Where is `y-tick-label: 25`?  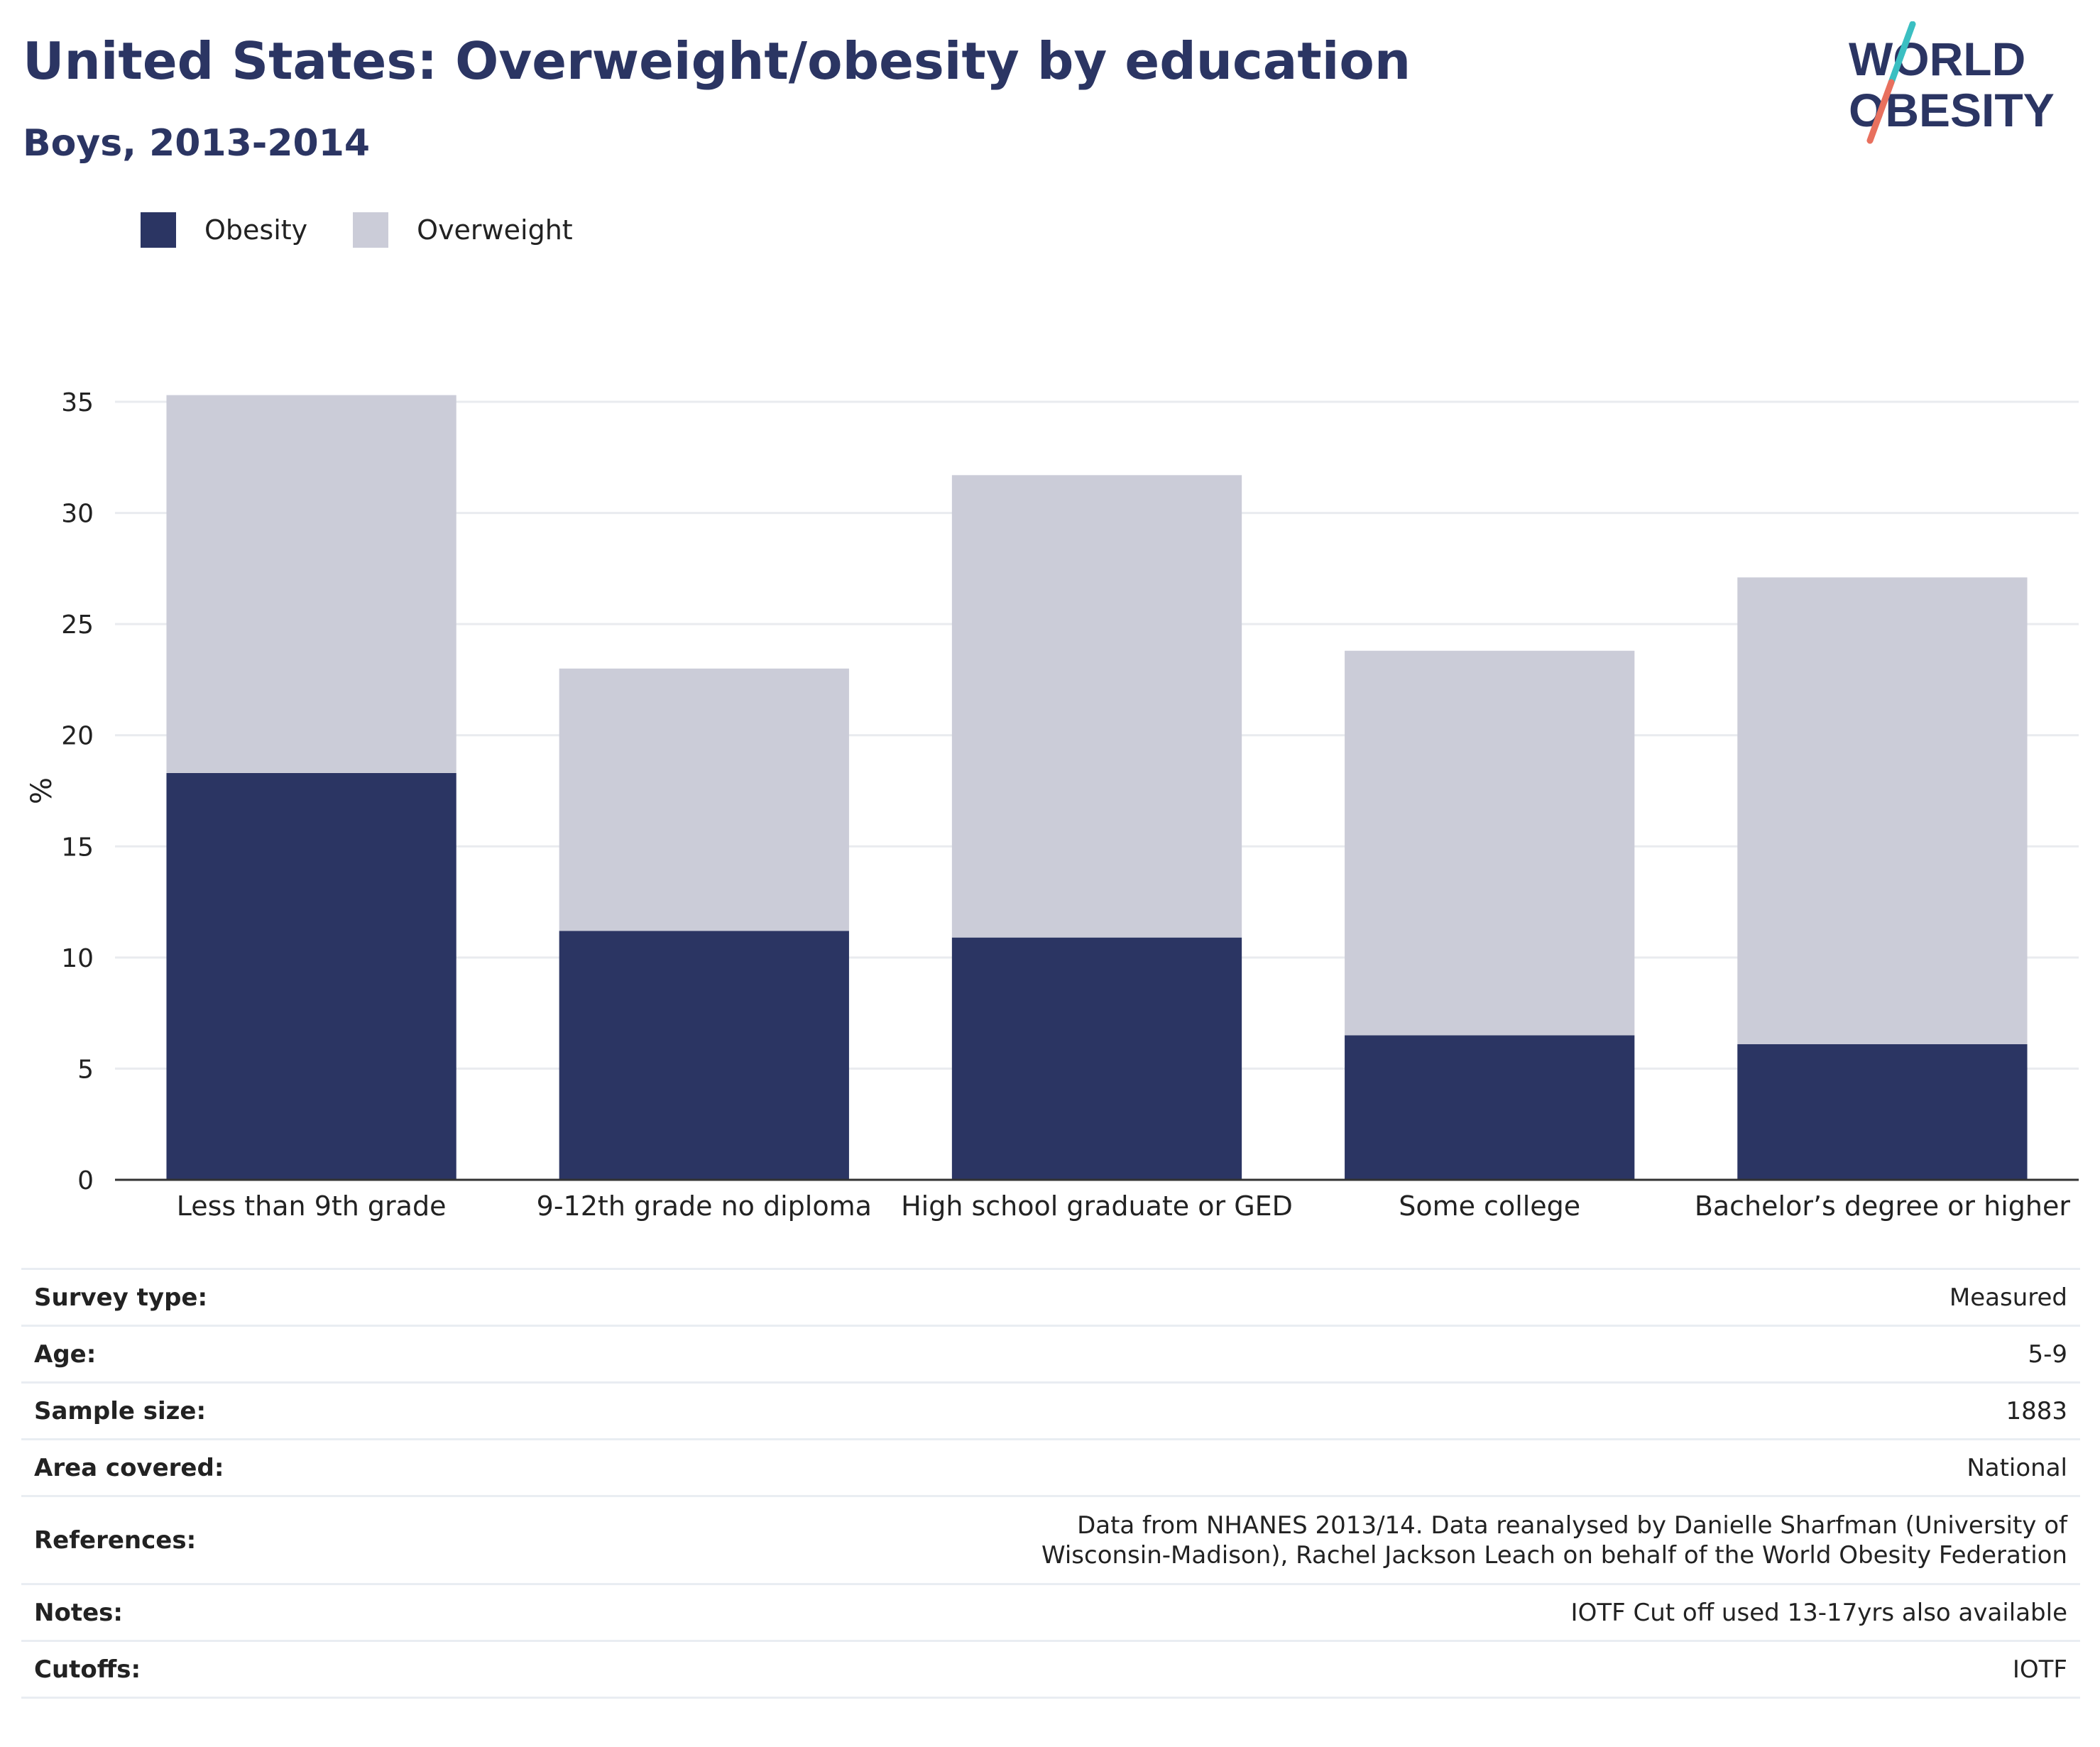
y-tick-label: 25 is located at coordinates (77, 625).